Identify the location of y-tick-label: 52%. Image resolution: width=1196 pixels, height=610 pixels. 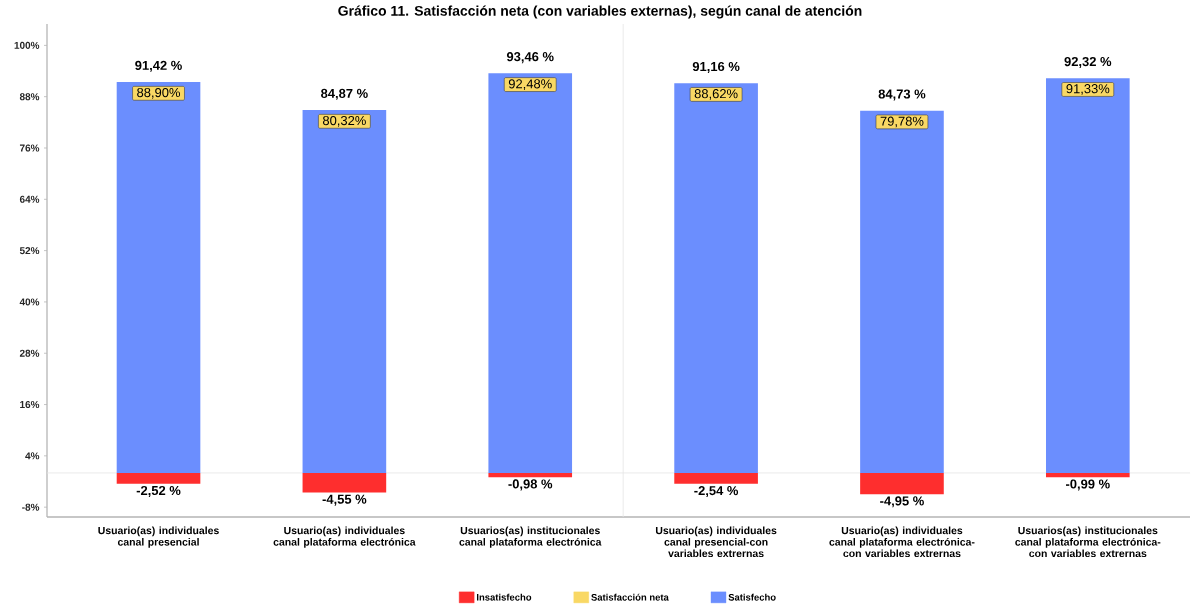
(29, 251).